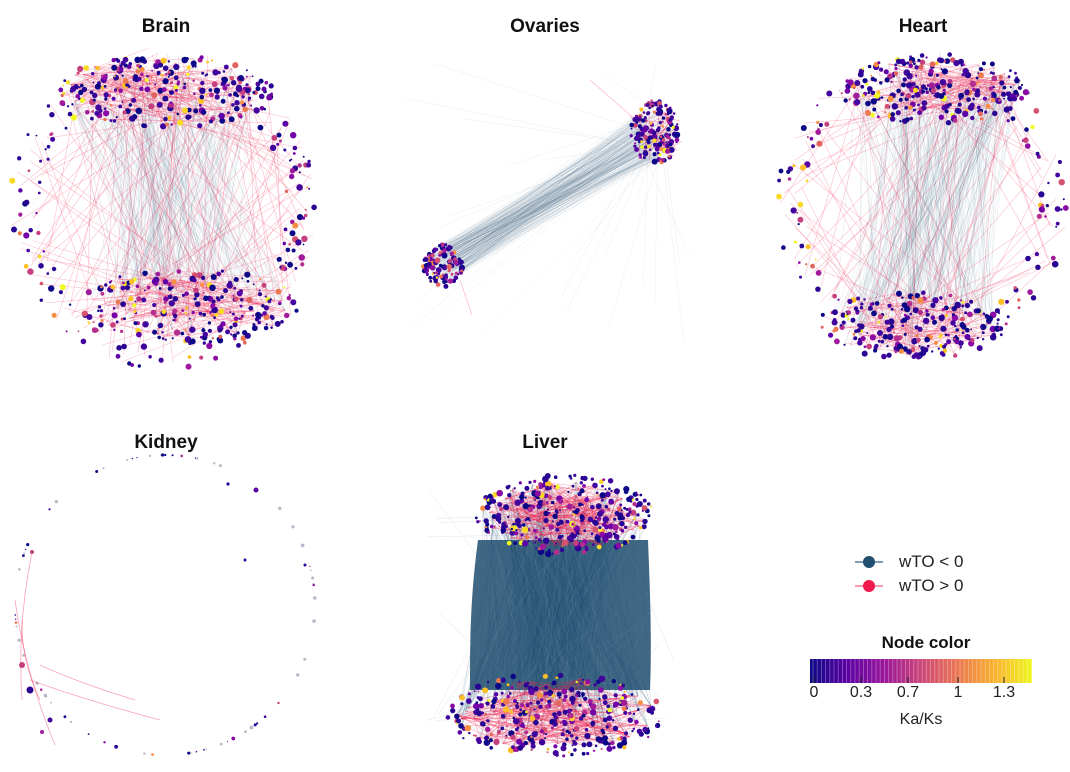 This screenshot has height=772, width=1070. I want to click on colorbar-gradient, so click(921, 671).